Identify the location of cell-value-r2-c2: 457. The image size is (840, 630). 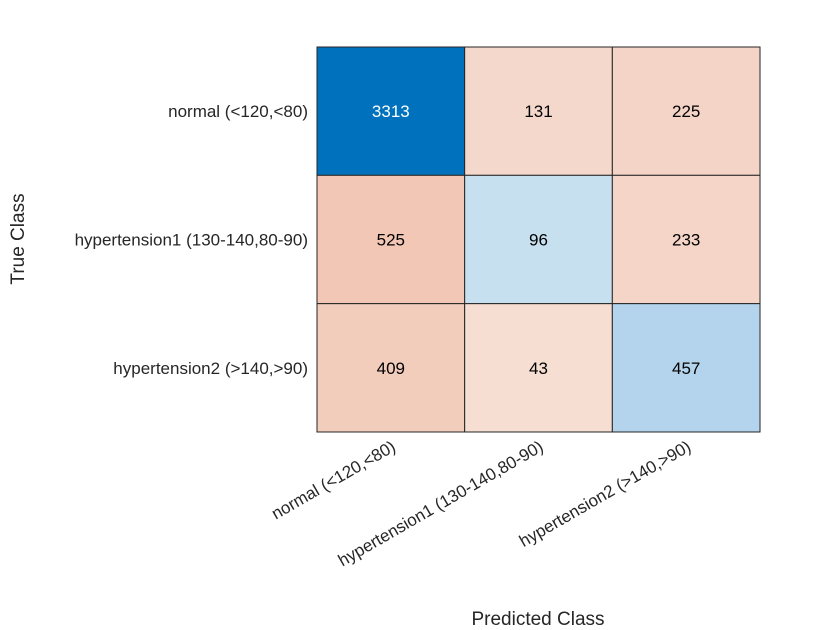
(686, 368).